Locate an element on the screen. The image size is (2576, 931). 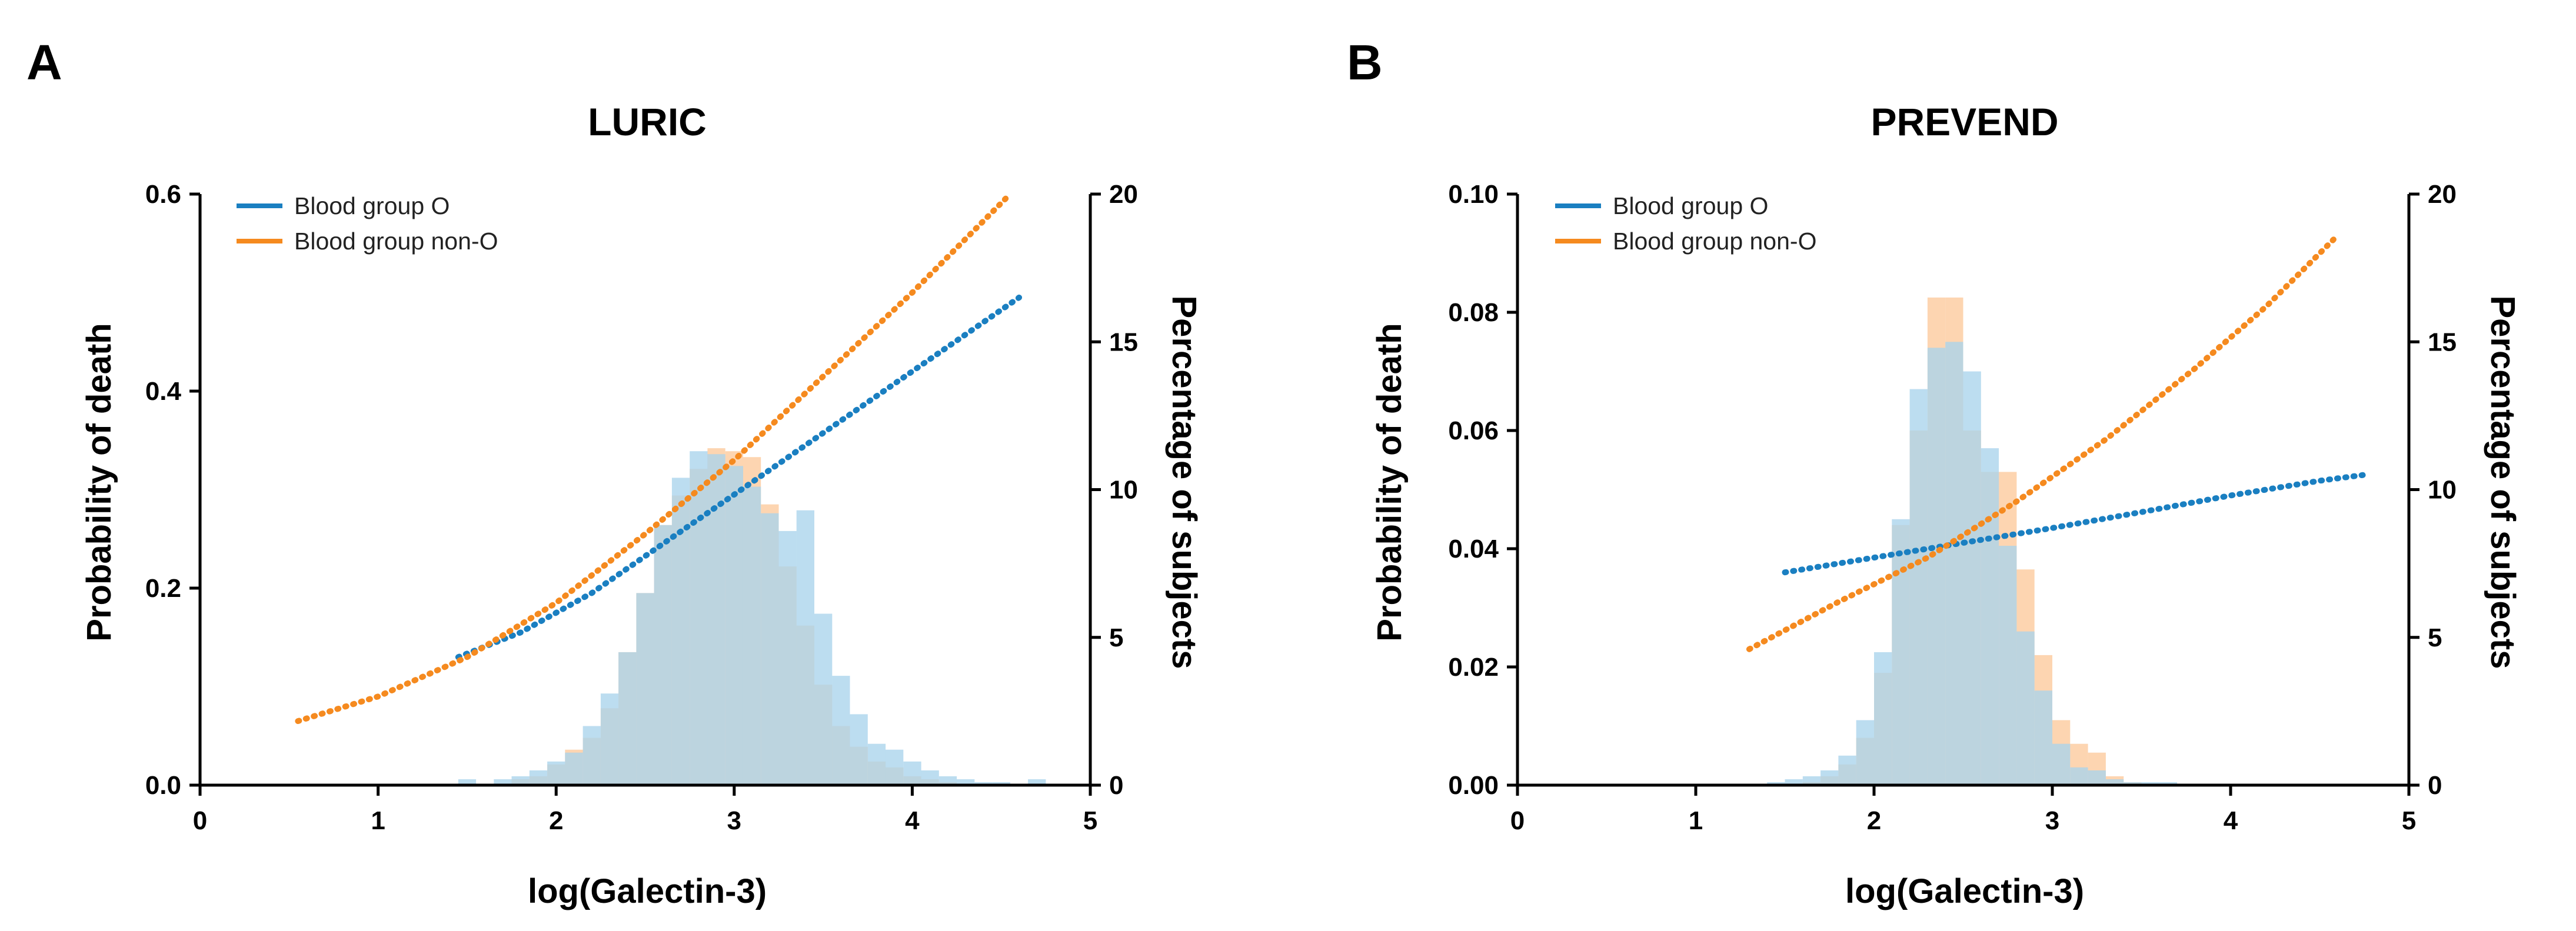
y-tick-label: 0.02 is located at coordinates (1473, 668).